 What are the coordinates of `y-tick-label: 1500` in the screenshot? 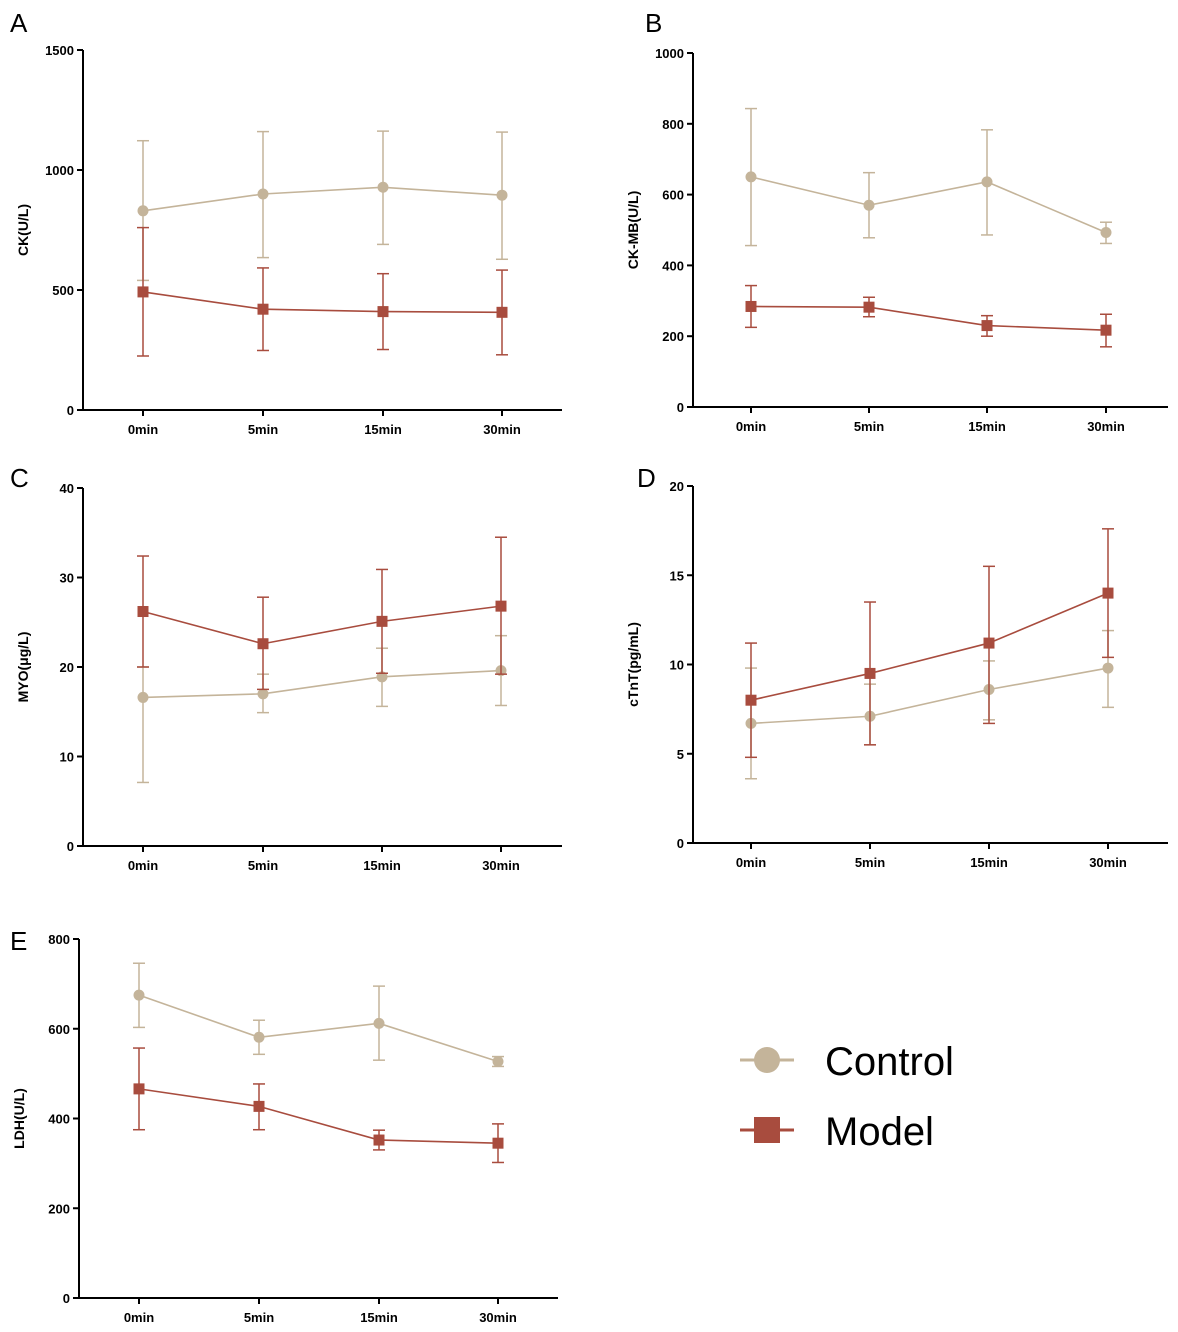 It's located at (59, 50).